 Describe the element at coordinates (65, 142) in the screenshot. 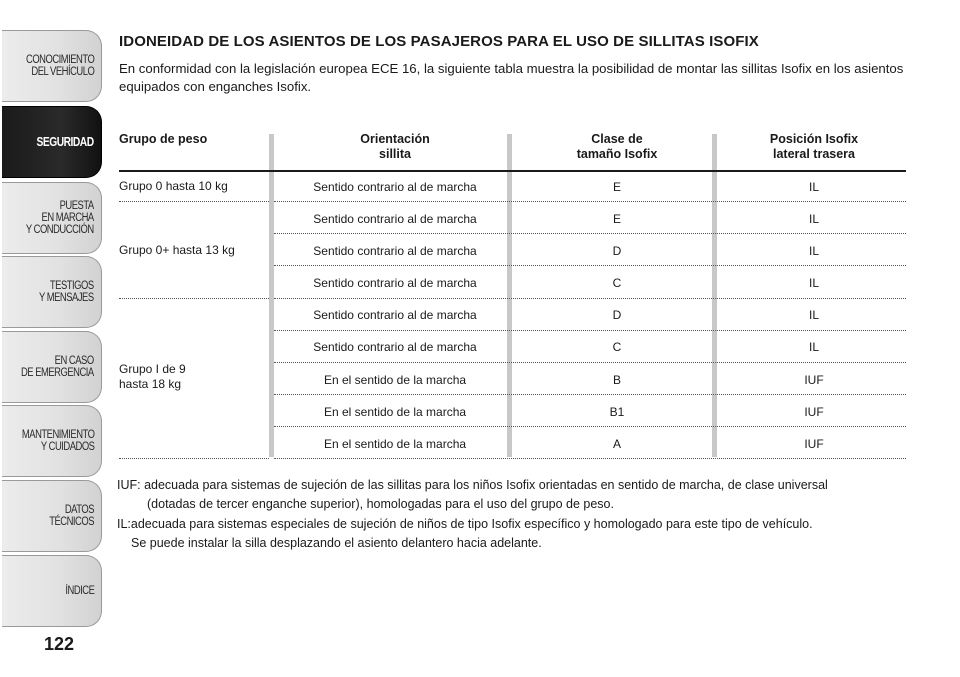

I see `tab-label: SEGURIDAD` at that location.